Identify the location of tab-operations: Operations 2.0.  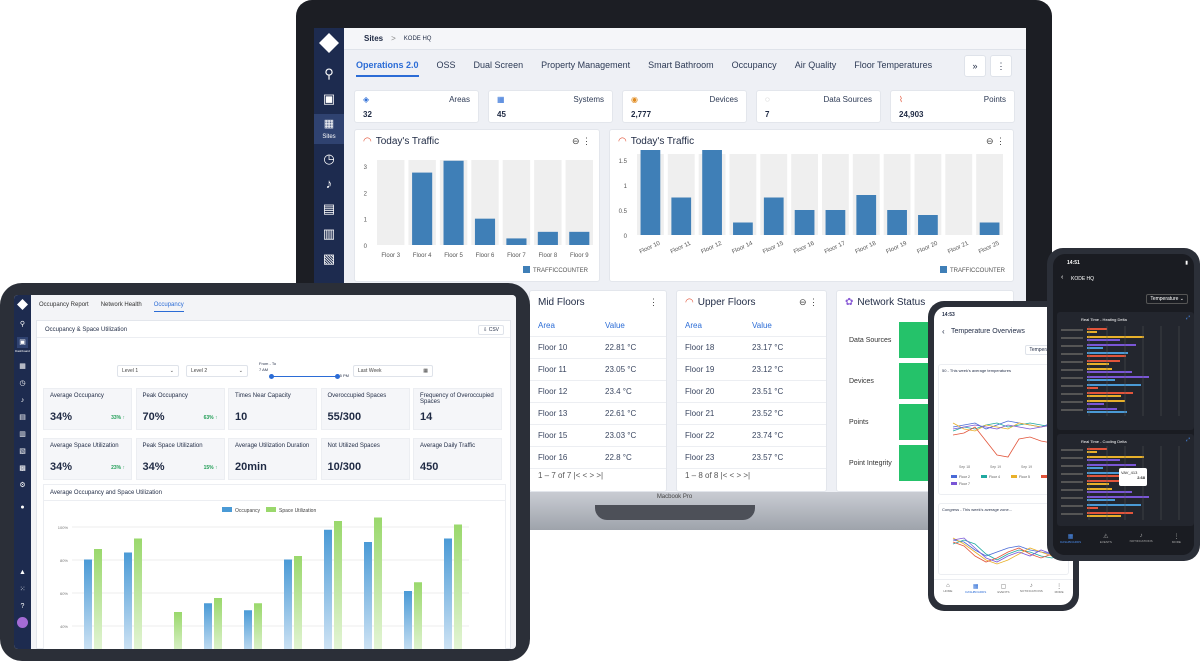
(387, 65).